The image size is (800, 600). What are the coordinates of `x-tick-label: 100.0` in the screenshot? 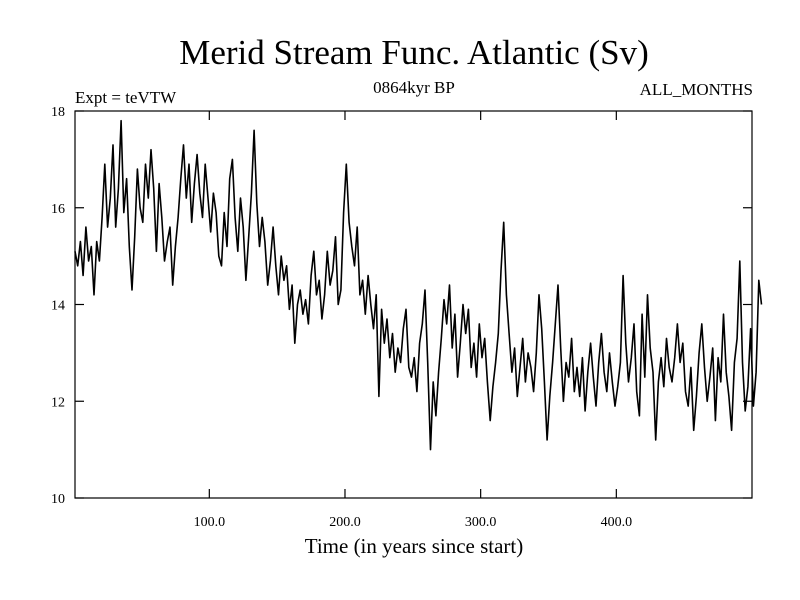 It's located at (210, 522).